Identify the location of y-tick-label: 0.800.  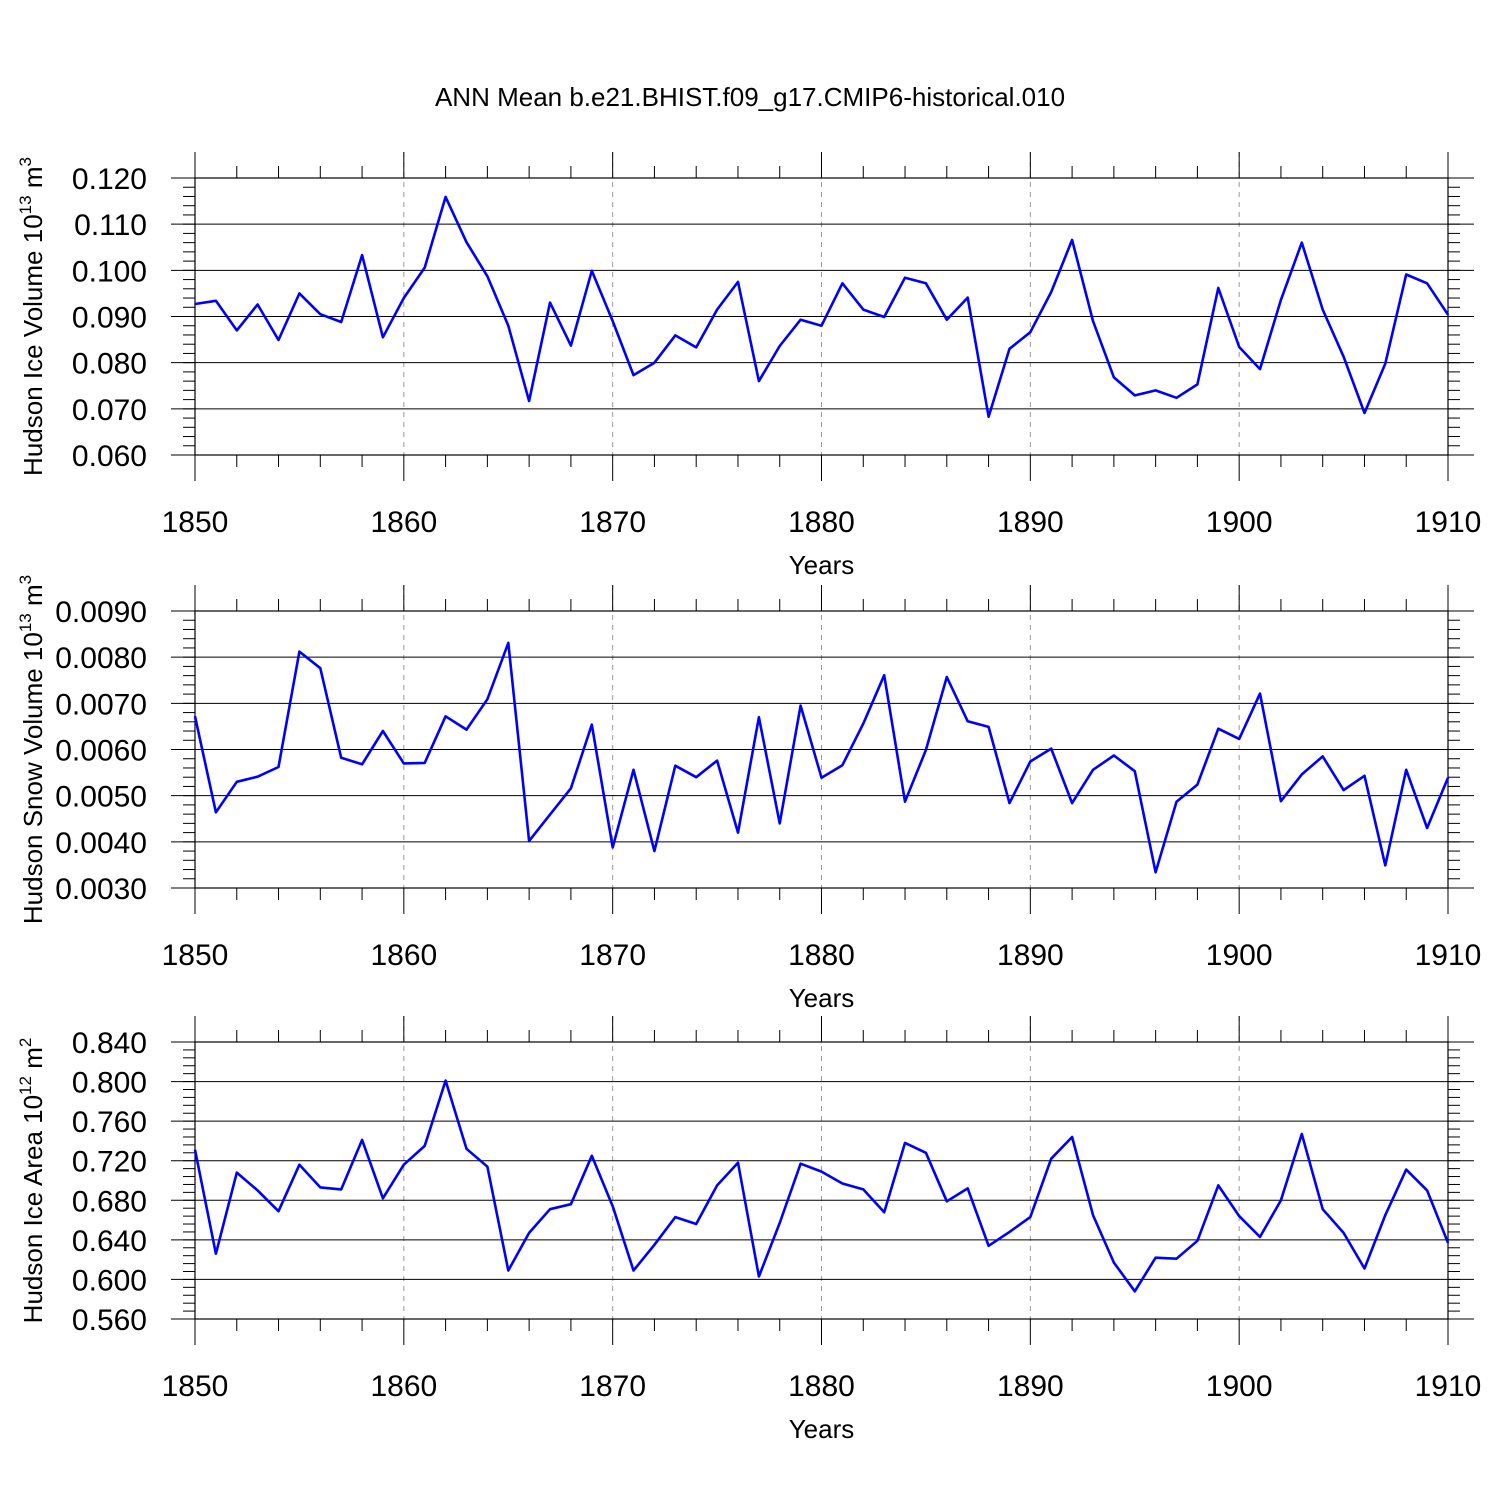
(109, 1083).